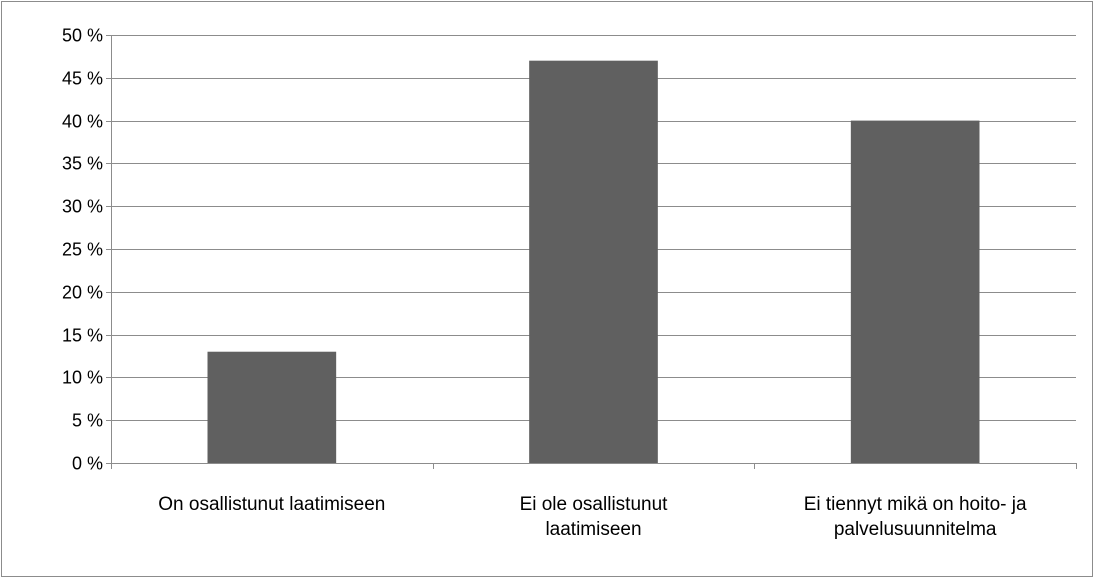 The image size is (1095, 579). Describe the element at coordinates (593, 529) in the screenshot. I see `x-category-label-line: laatimiseen` at that location.